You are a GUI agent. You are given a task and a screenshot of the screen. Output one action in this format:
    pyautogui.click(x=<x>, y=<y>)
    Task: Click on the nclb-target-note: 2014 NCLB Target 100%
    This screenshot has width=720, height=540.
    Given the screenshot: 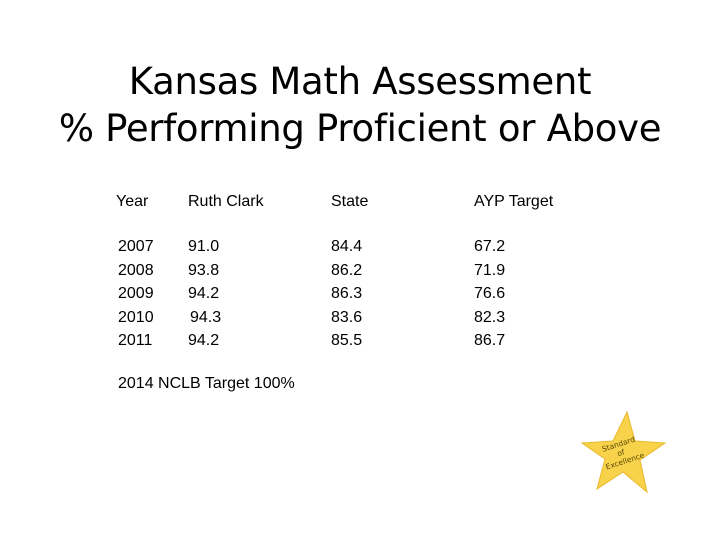 What is the action you would take?
    pyautogui.click(x=206, y=383)
    